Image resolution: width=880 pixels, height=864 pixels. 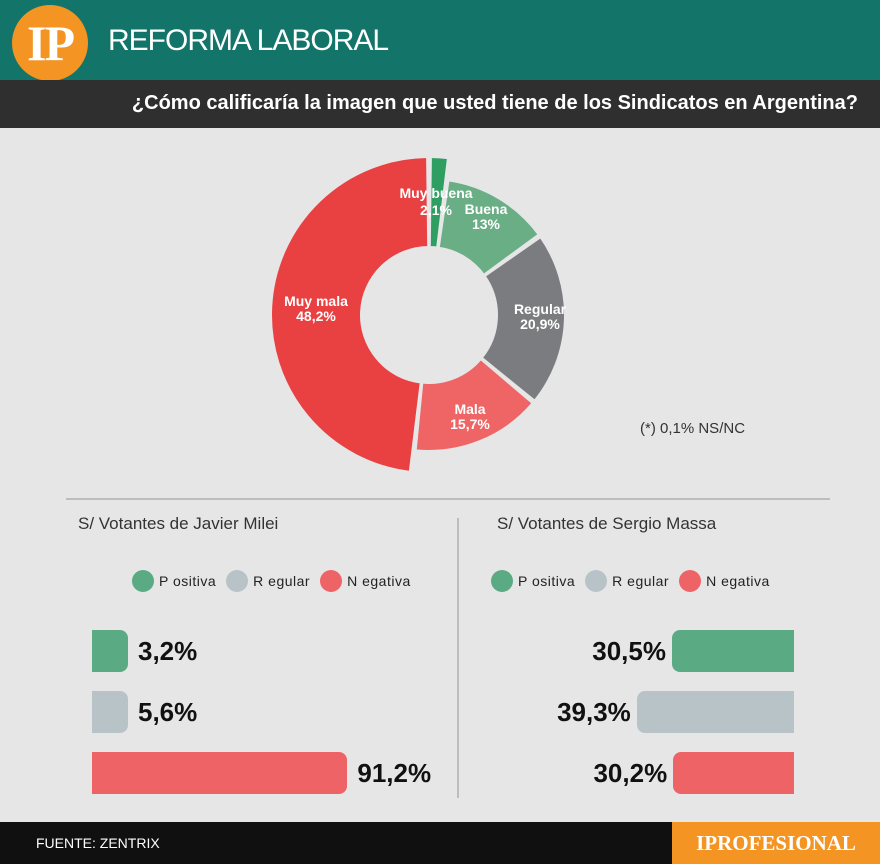 I want to click on milei-bar-regular, so click(x=110, y=712).